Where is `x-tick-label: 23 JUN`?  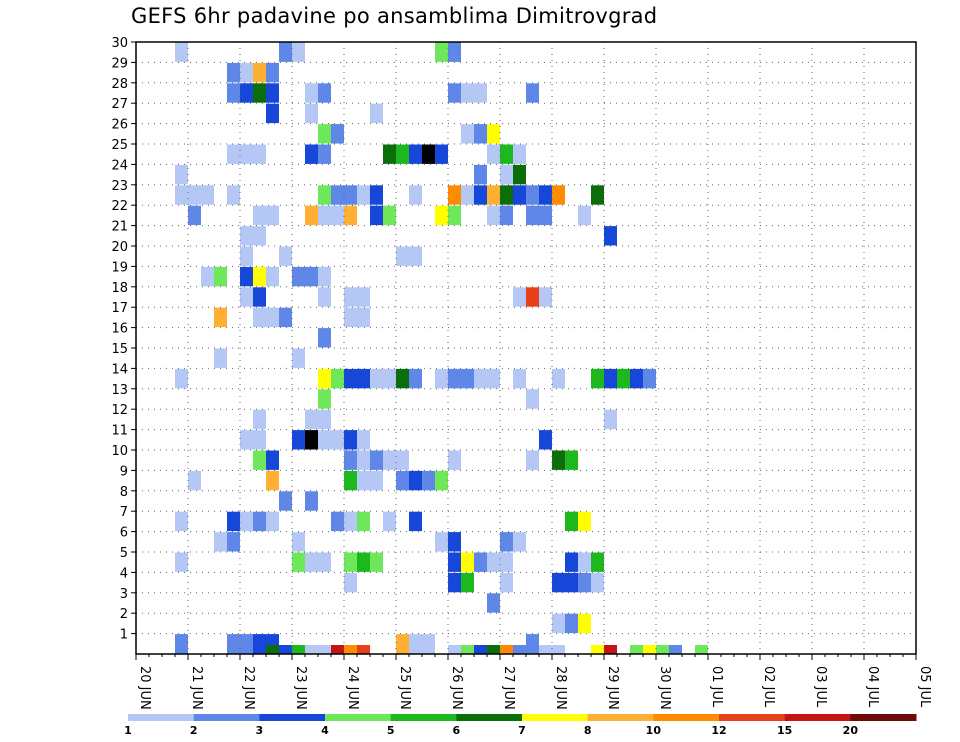
x-tick-label: 23 JUN is located at coordinates (300, 688).